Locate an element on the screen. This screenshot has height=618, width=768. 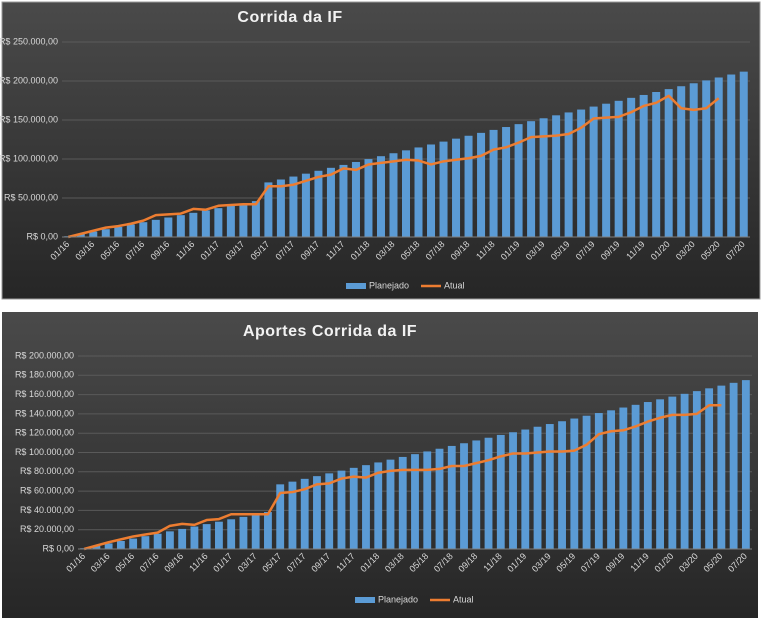
chart-title: Corrida da IF is located at coordinates (289, 17).